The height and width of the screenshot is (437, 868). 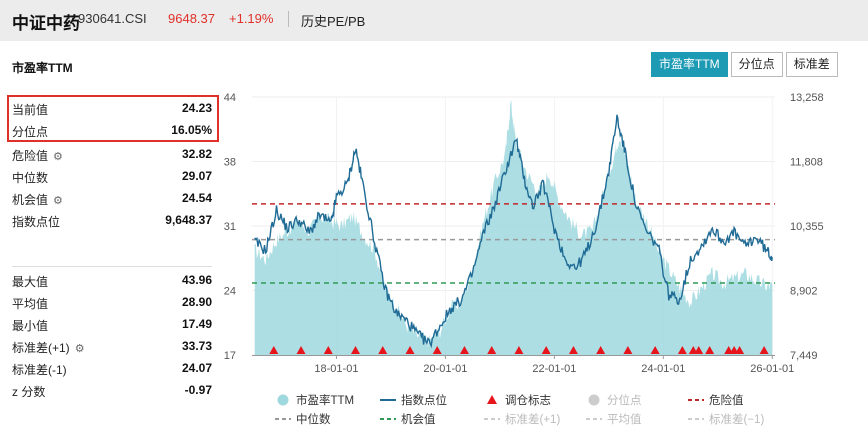 I want to click on legend-label: 市盈率TTM, so click(x=325, y=400).